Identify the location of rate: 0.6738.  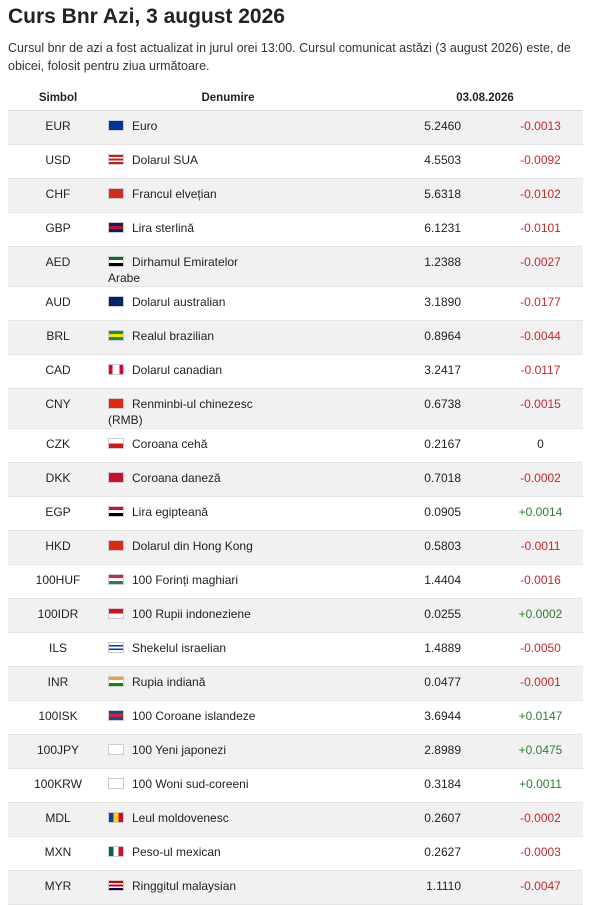
(423, 408).